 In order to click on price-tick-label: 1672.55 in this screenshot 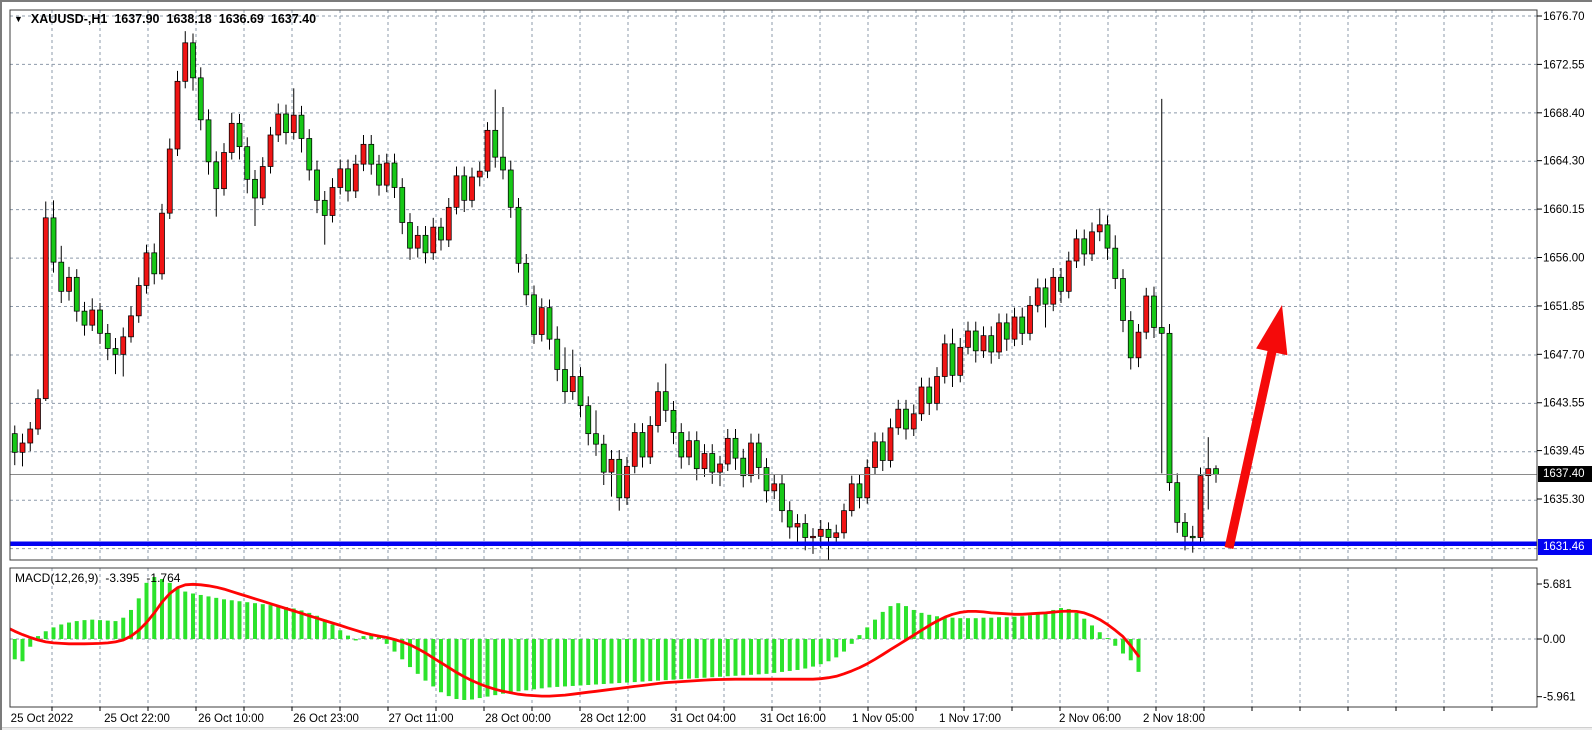, I will do `click(1564, 65)`.